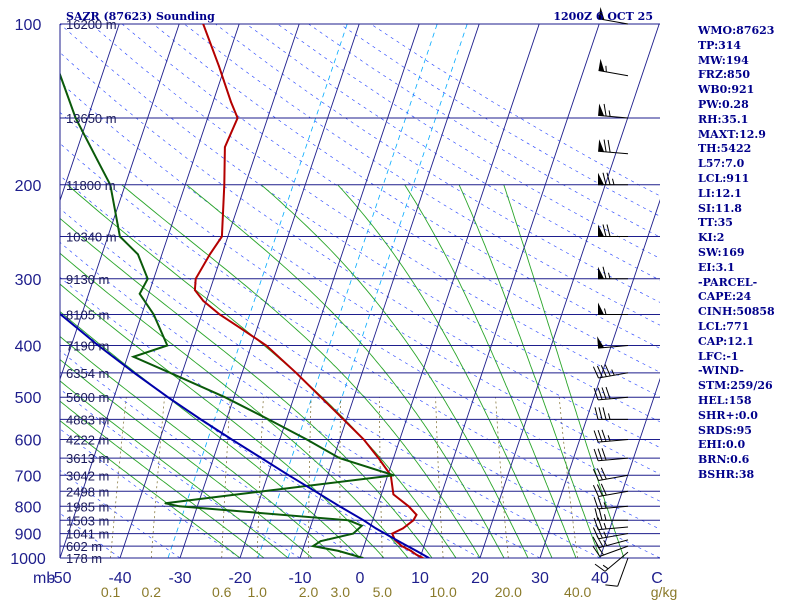 Image resolution: width=800 pixels, height=600 pixels. Describe the element at coordinates (28, 441) in the screenshot. I see `pressure-tick-label: 600` at that location.